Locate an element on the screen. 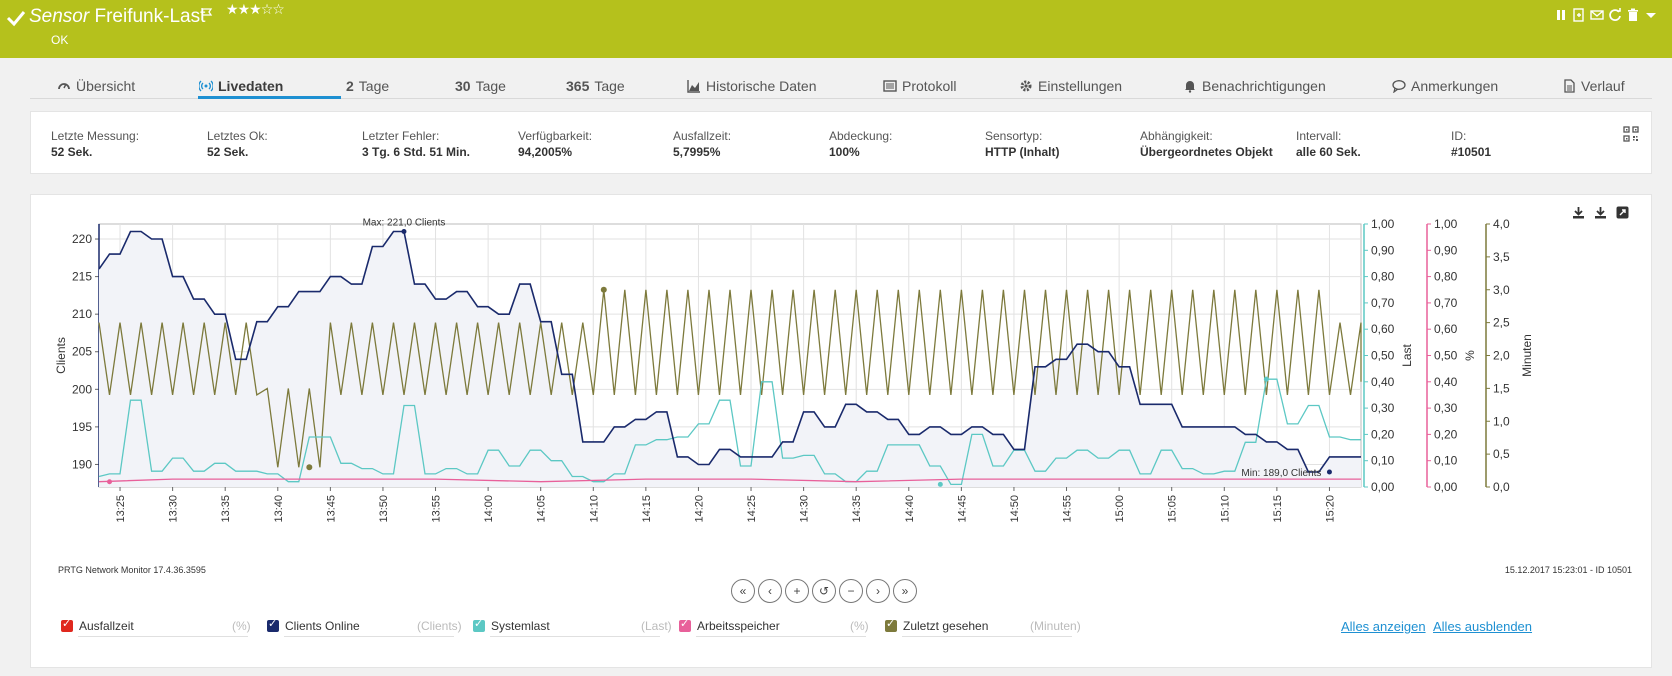 This screenshot has width=1672, height=676. legend-label: Arbeitsspeicher is located at coordinates (738, 626).